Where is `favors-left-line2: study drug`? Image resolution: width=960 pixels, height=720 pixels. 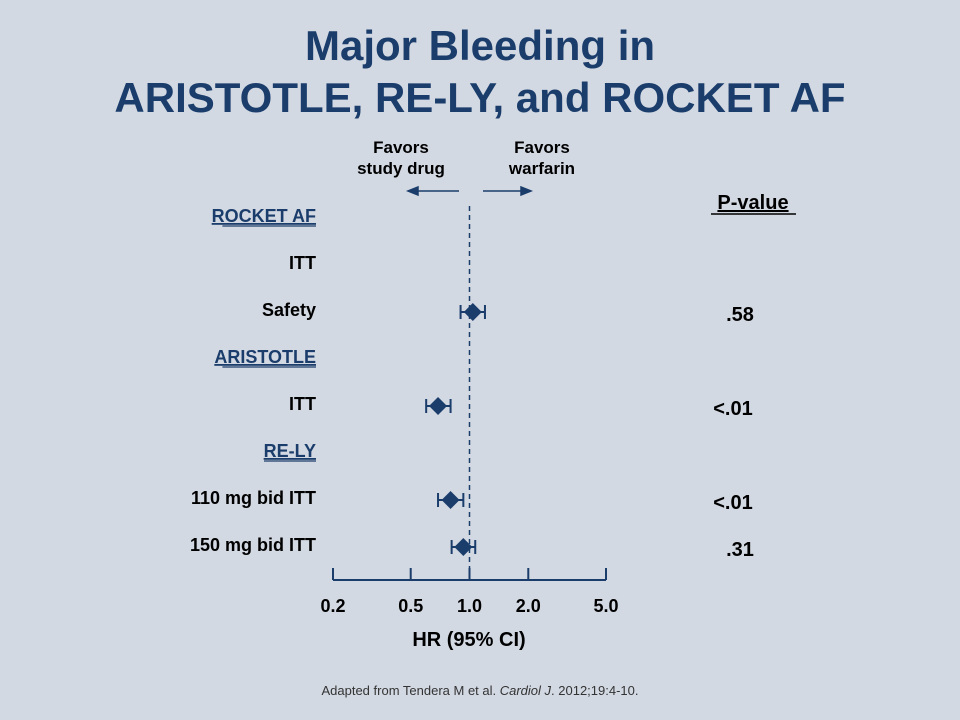 favors-left-line2: study drug is located at coordinates (401, 168).